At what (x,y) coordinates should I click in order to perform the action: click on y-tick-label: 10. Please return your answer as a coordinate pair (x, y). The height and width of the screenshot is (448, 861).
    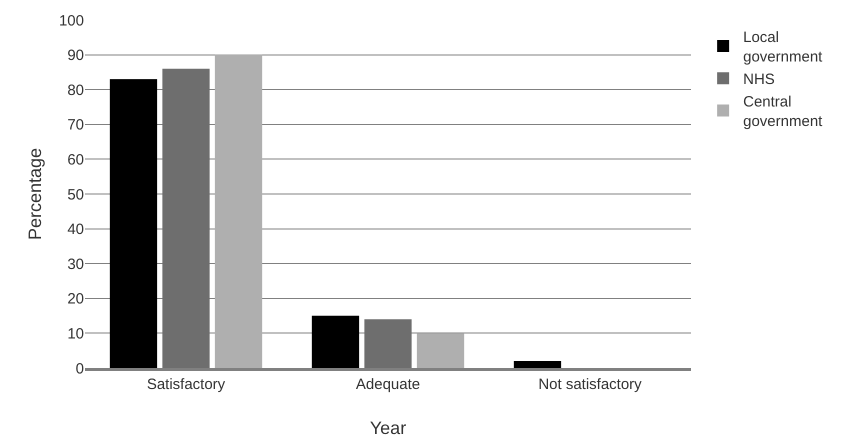
    Looking at the image, I should click on (75, 333).